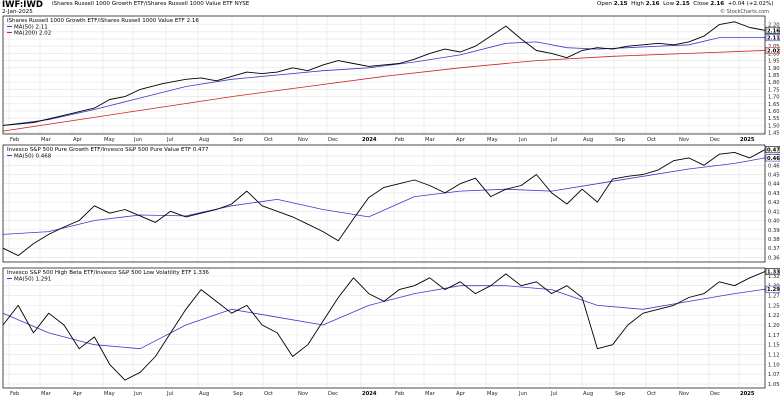 This screenshot has height=400, width=780. I want to click on y-tick-label: 2.00, so click(774, 54).